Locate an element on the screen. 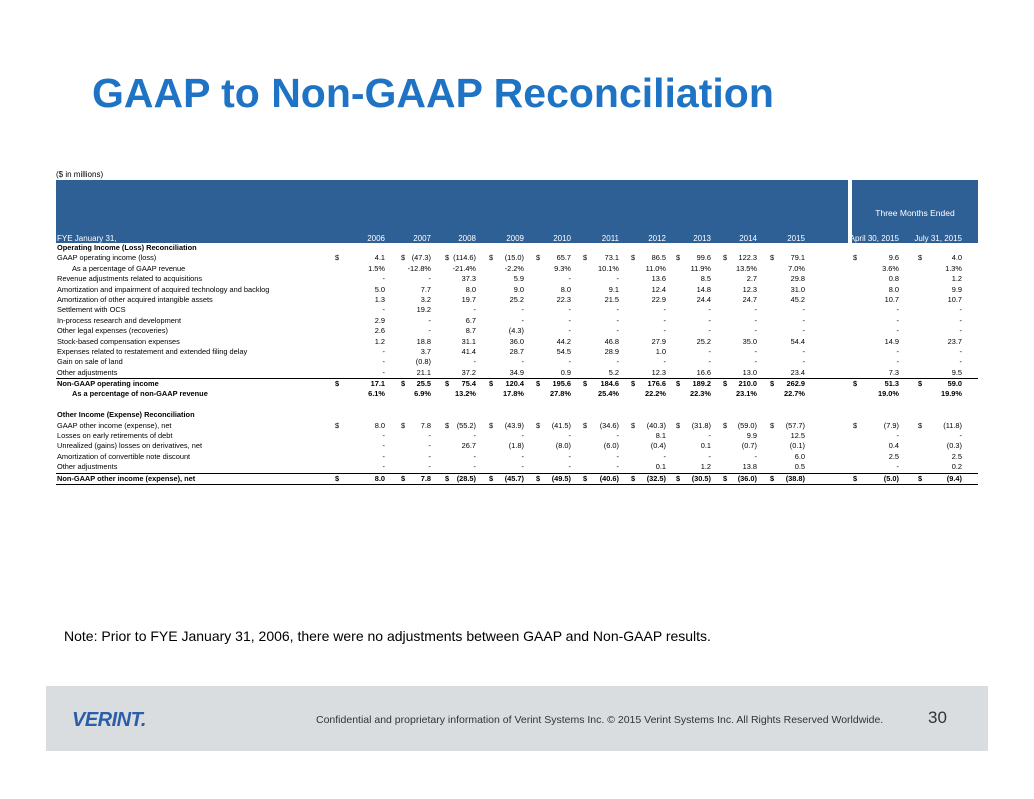 This screenshot has height=799, width=1034. cell-value: (7.9) is located at coordinates (891, 425).